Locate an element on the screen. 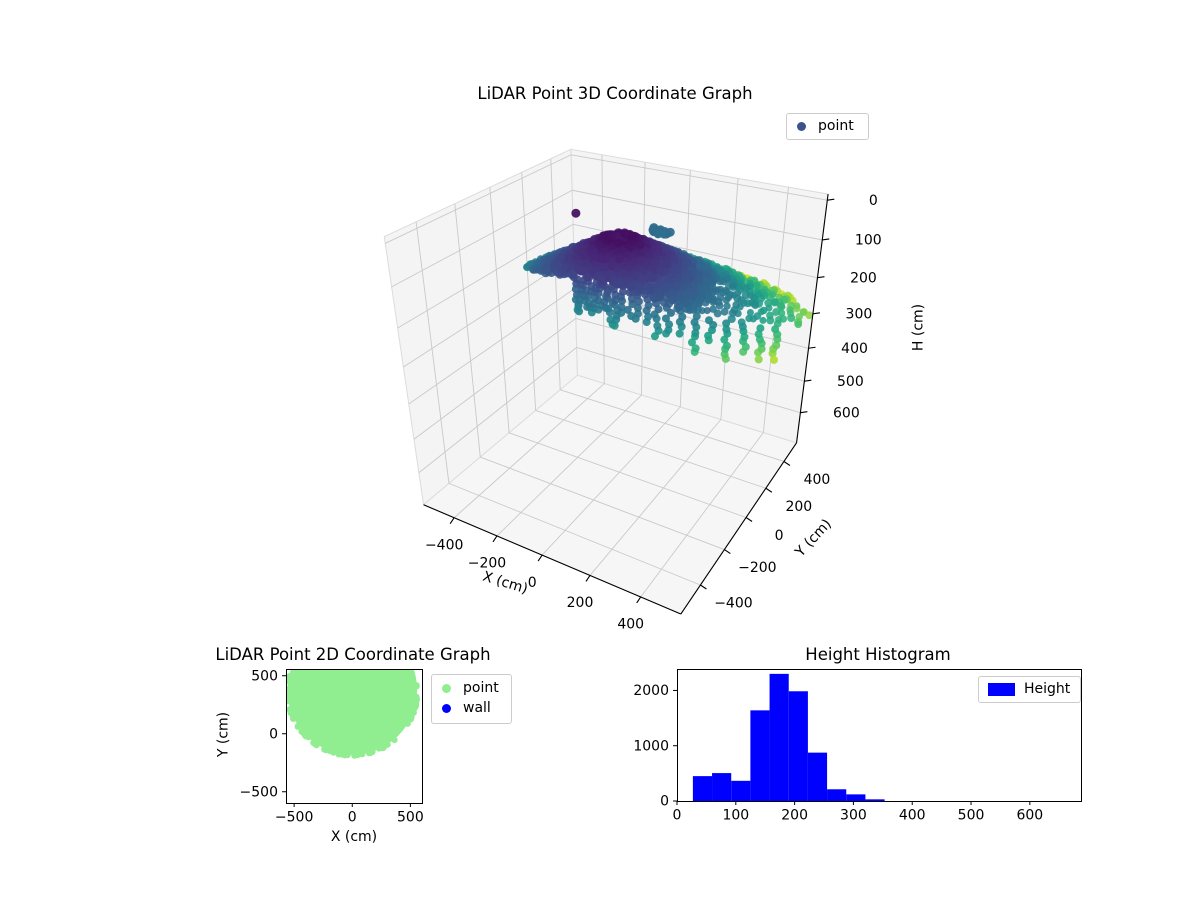 The image size is (1200, 900). plot2d-xaxis-label: X (cm) is located at coordinates (354, 837).